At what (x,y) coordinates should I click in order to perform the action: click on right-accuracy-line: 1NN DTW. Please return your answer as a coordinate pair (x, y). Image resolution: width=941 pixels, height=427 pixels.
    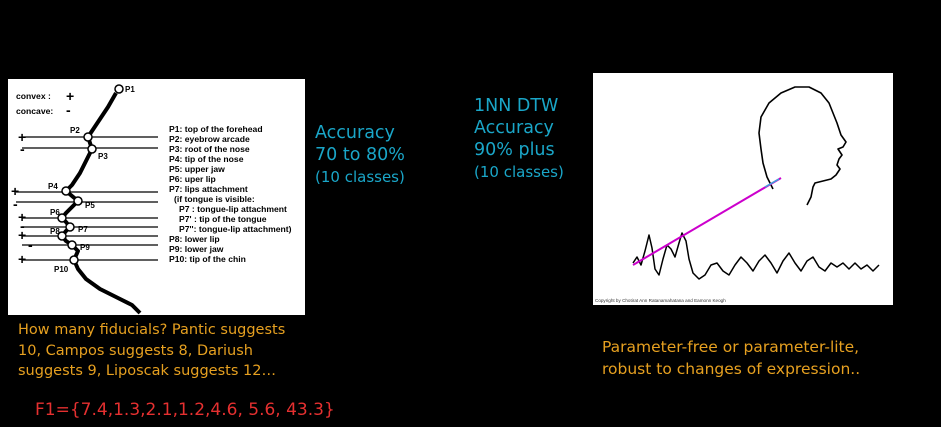
    Looking at the image, I should click on (516, 106).